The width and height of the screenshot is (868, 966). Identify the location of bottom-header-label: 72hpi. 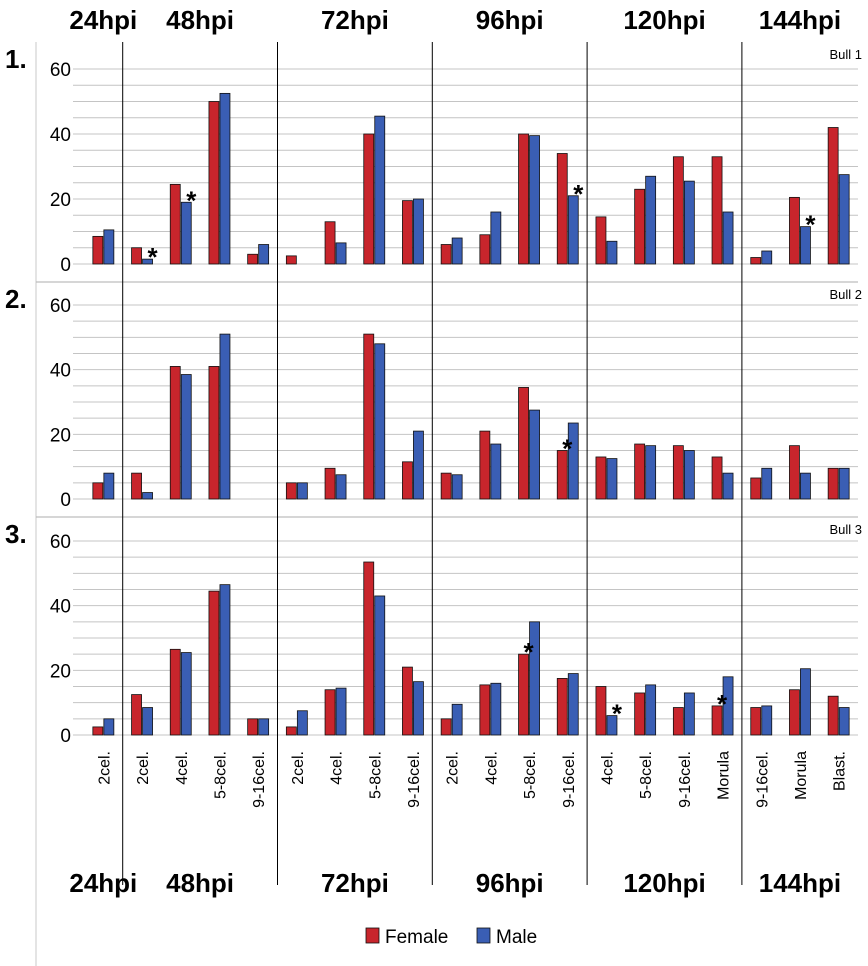
(355, 883).